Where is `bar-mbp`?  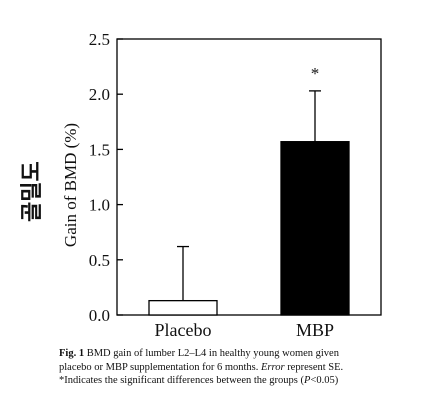 bar-mbp is located at coordinates (315, 228).